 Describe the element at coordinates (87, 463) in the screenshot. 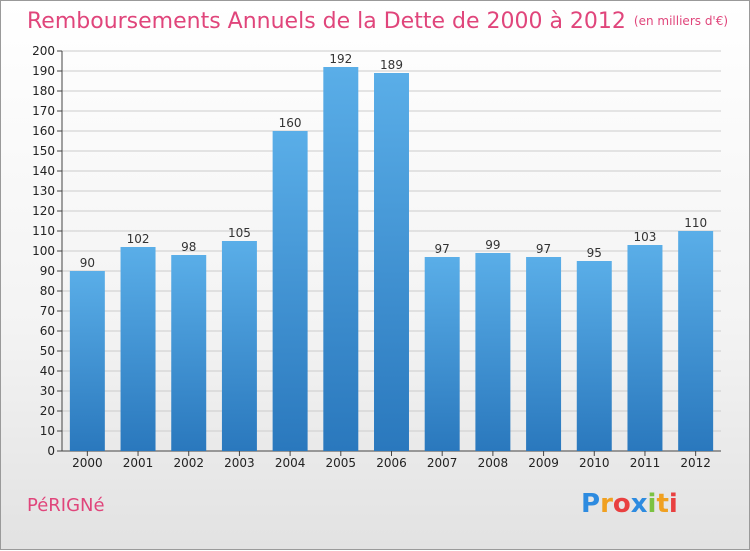

I see `x-tick-label: 2000` at that location.